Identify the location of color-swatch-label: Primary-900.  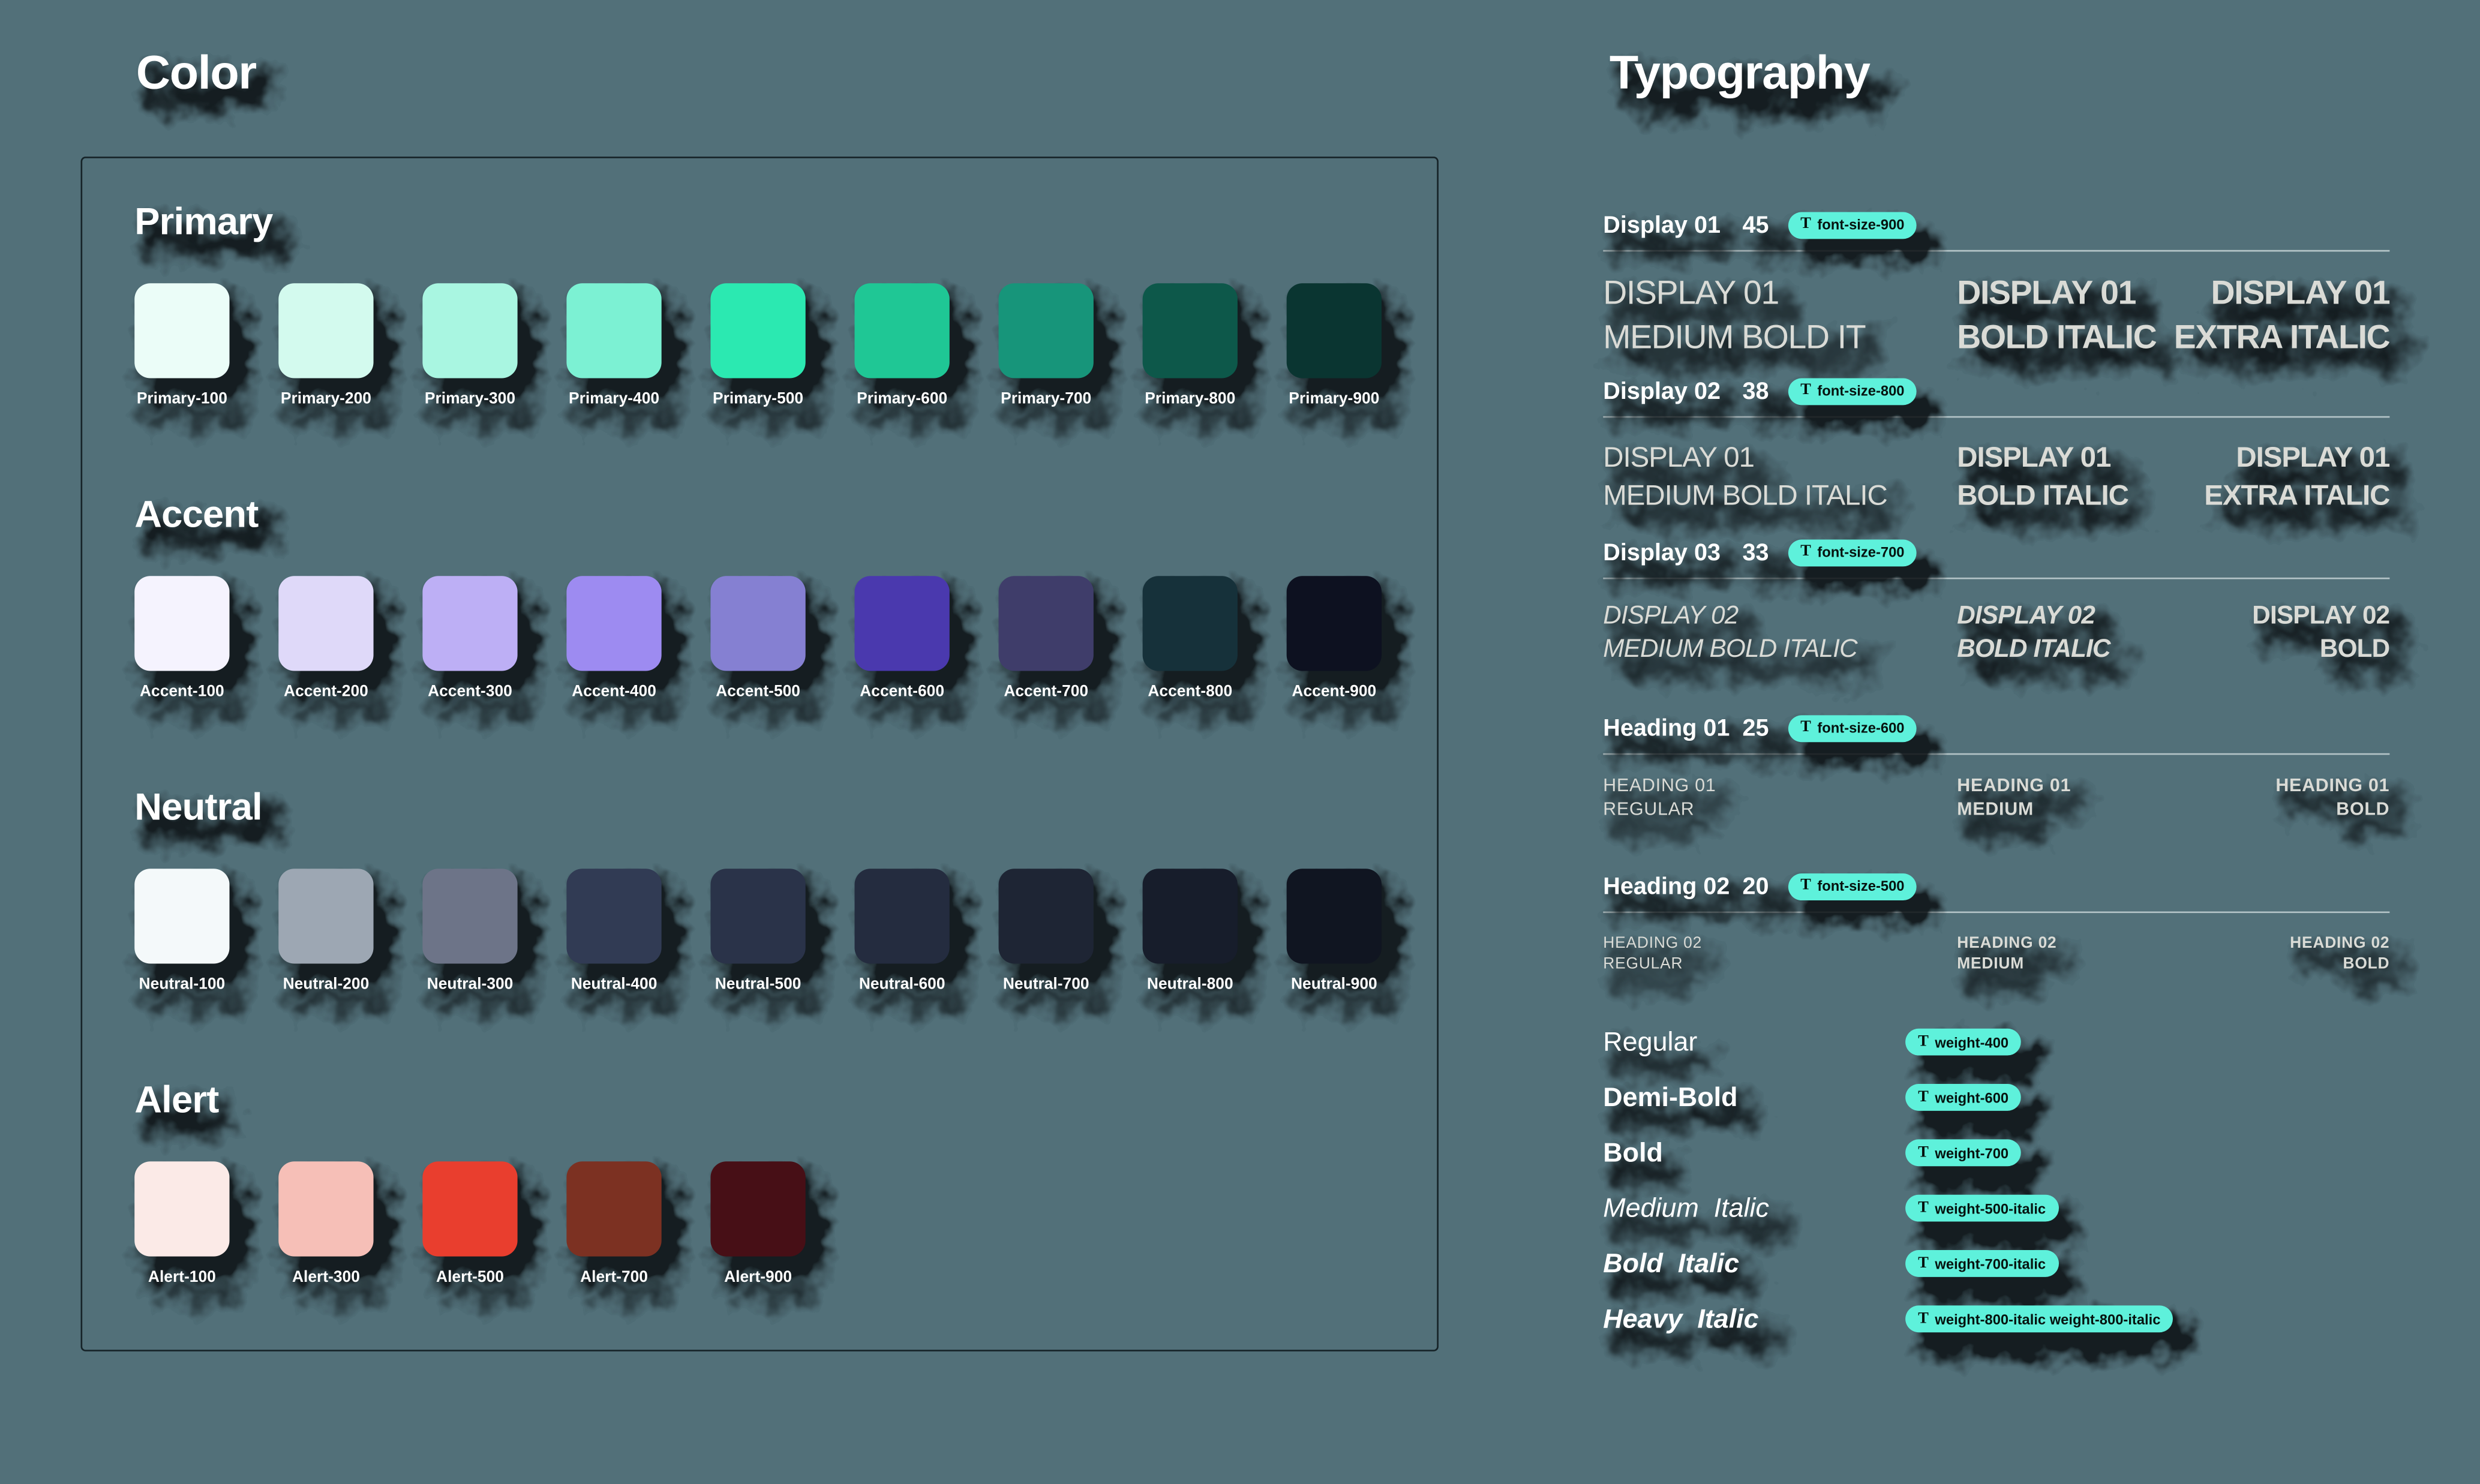
(1335, 399).